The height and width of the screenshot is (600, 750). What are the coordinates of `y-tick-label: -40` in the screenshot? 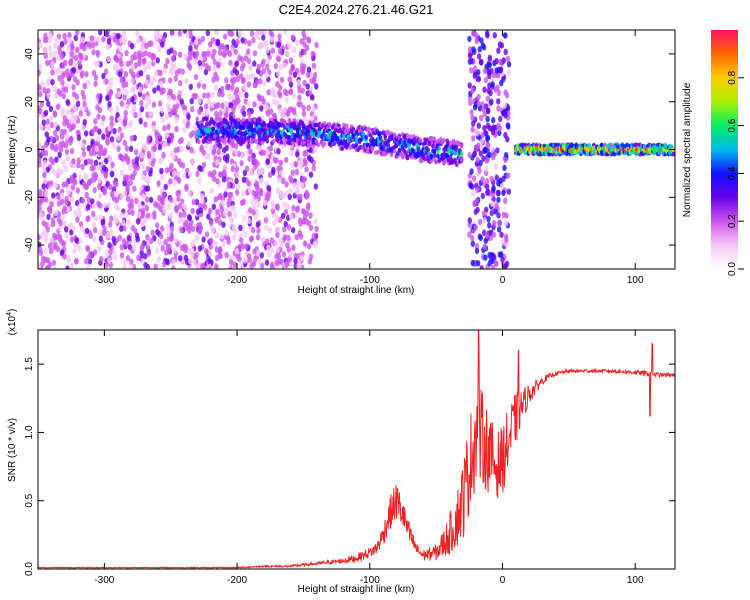 It's located at (29, 244).